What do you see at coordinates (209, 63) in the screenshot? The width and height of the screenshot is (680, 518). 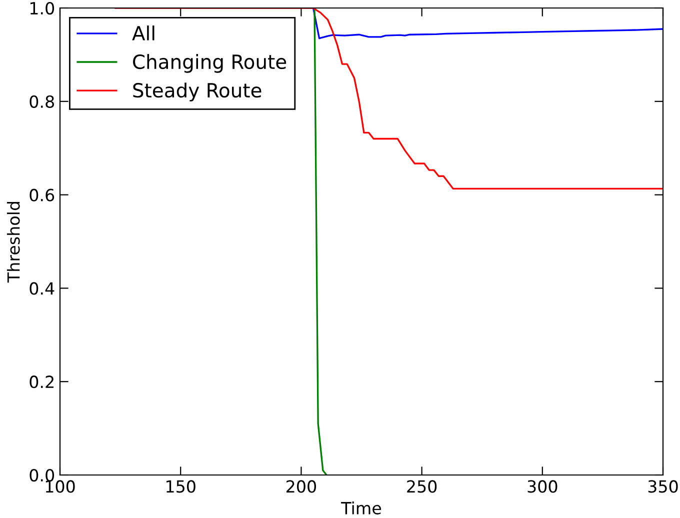 I see `legend-label: Changing Route` at bounding box center [209, 63].